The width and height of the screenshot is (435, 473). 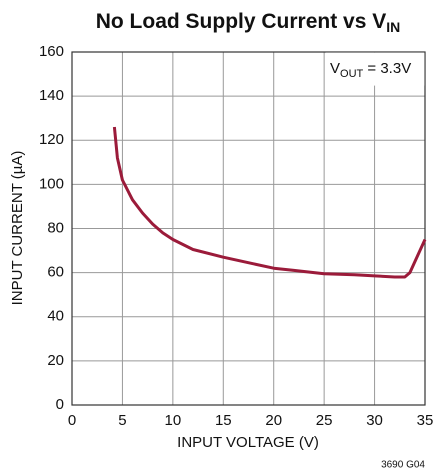 What do you see at coordinates (173, 420) in the screenshot?
I see `x-tick-label: 10` at bounding box center [173, 420].